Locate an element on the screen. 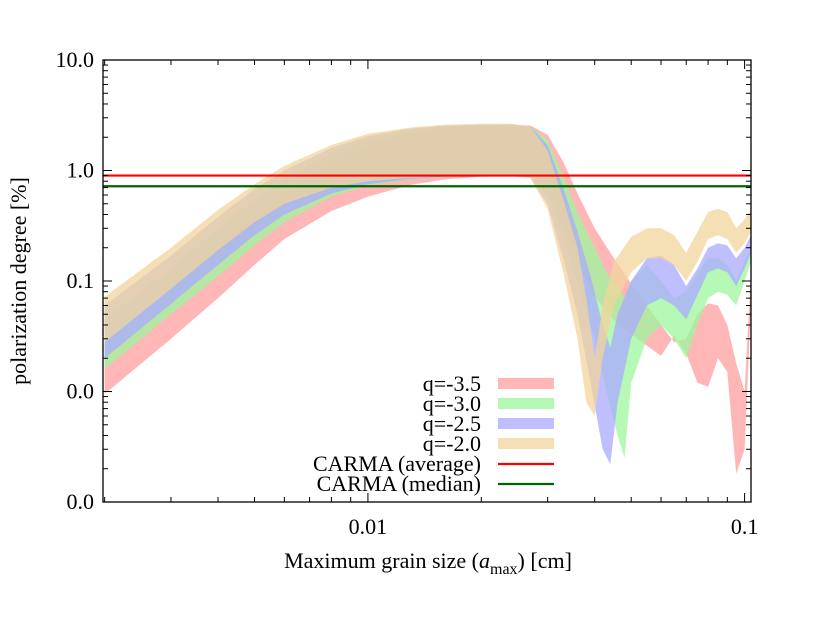 This screenshot has height=623, width=830. legend-label: q=-3.0 is located at coordinates (452, 403).